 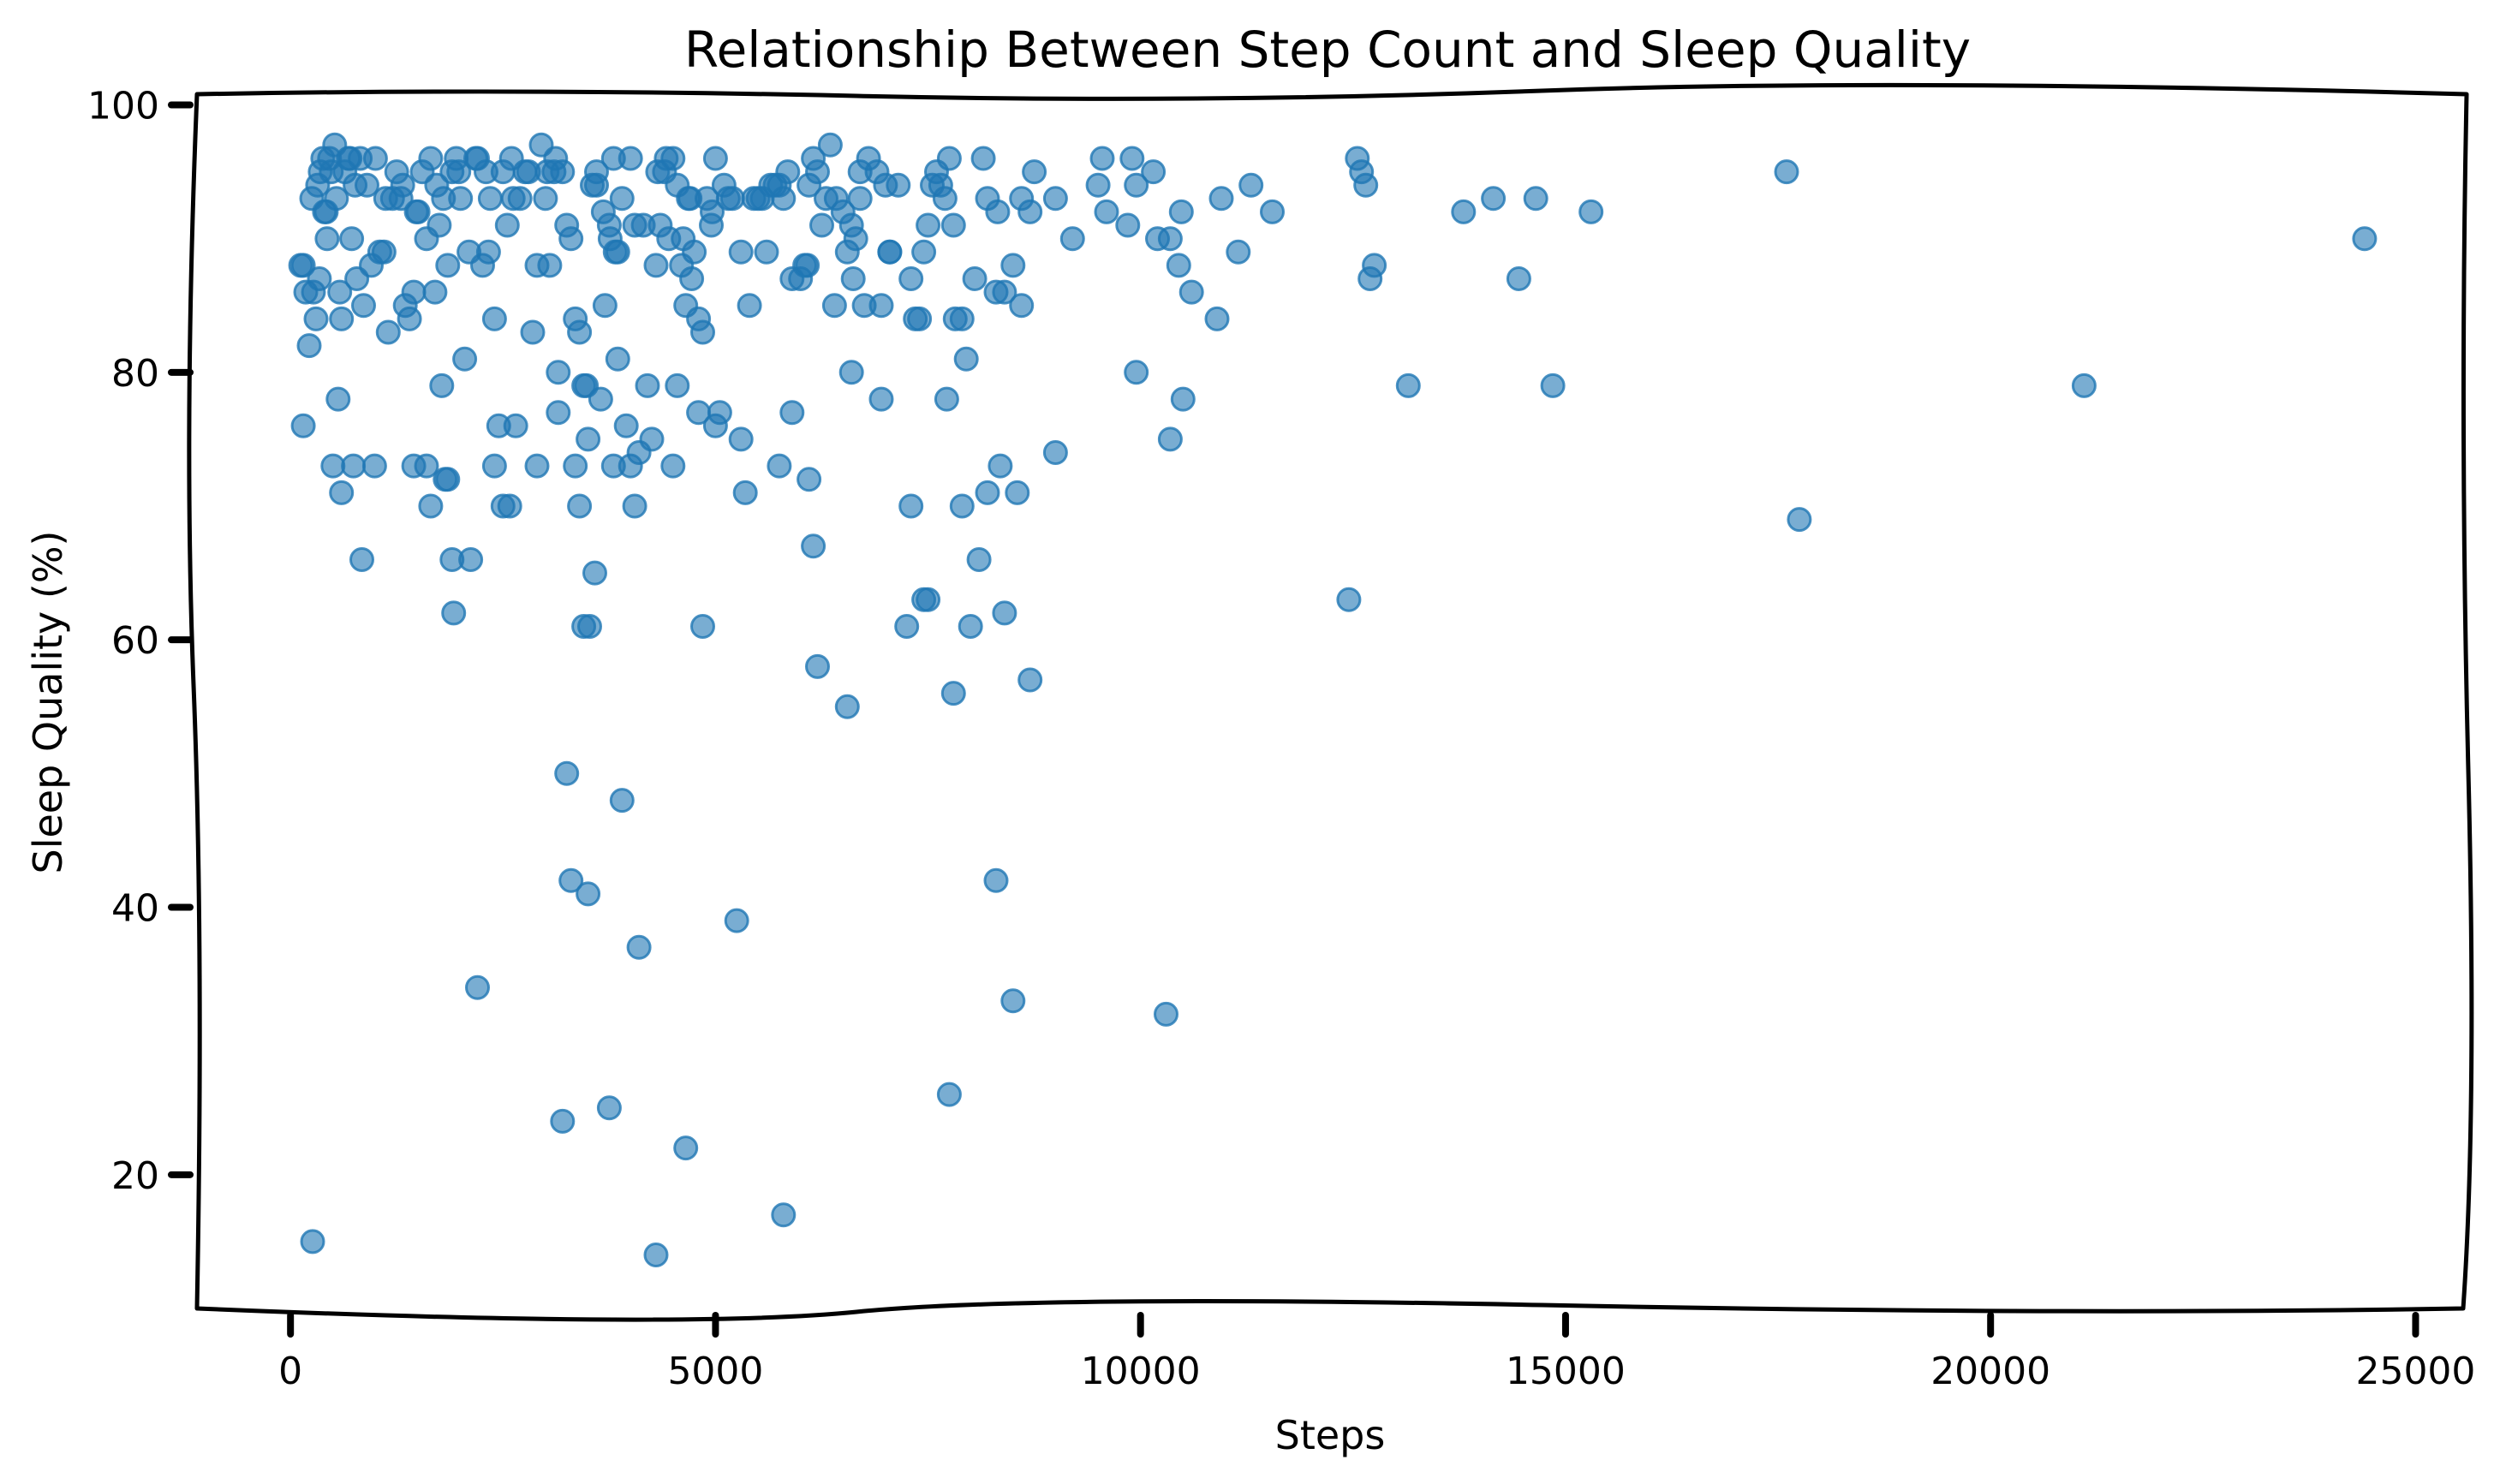 What do you see at coordinates (48, 703) in the screenshot?
I see `y-axis-label: Sleep Quality (%)` at bounding box center [48, 703].